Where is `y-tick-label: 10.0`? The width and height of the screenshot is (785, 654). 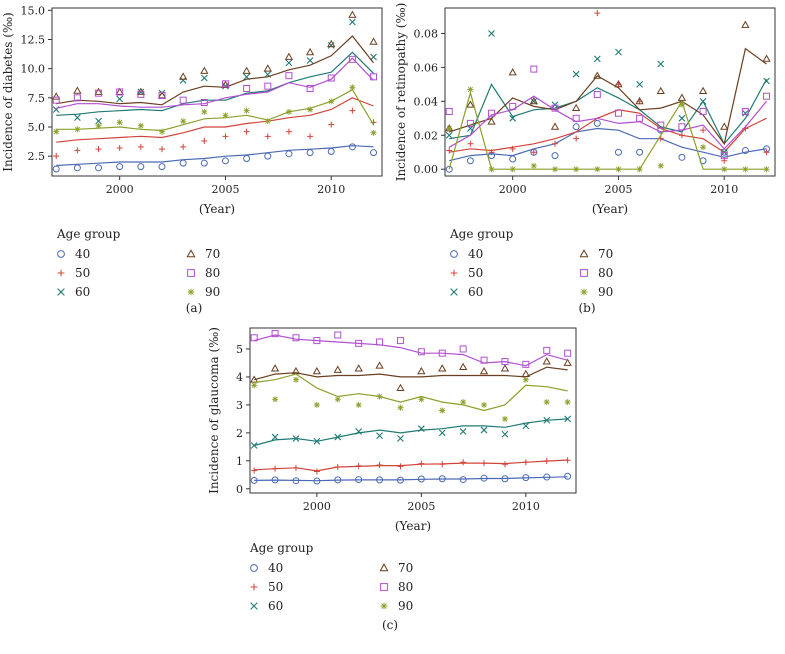
y-tick-label: 10.0 is located at coordinates (33, 69).